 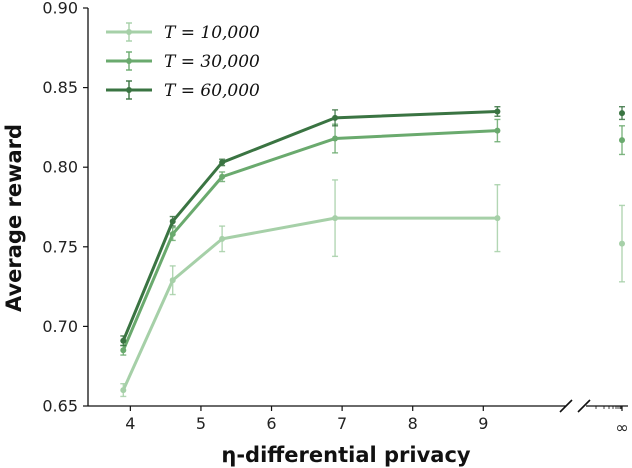 What do you see at coordinates (60, 406) in the screenshot?
I see `y-tick-label: 0.65` at bounding box center [60, 406].